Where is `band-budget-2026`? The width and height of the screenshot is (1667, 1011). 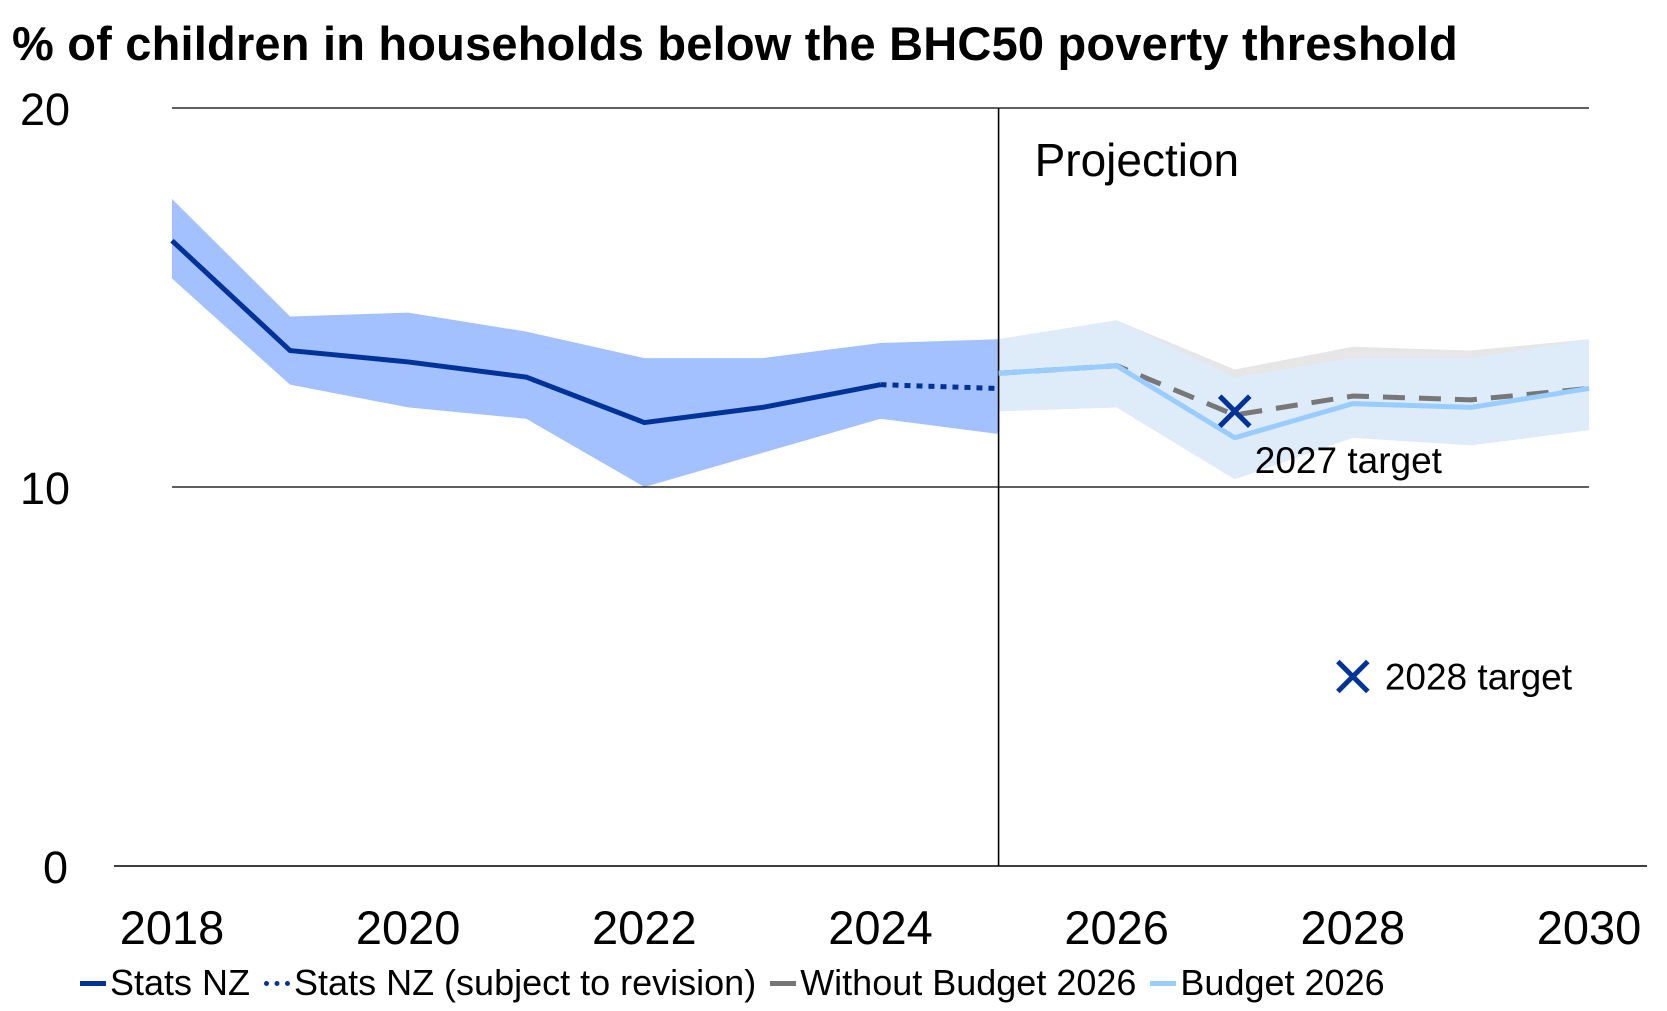 band-budget-2026 is located at coordinates (1293, 400).